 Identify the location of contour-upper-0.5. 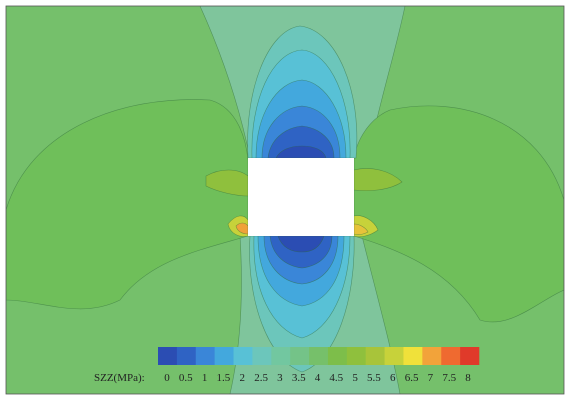
(301, 152).